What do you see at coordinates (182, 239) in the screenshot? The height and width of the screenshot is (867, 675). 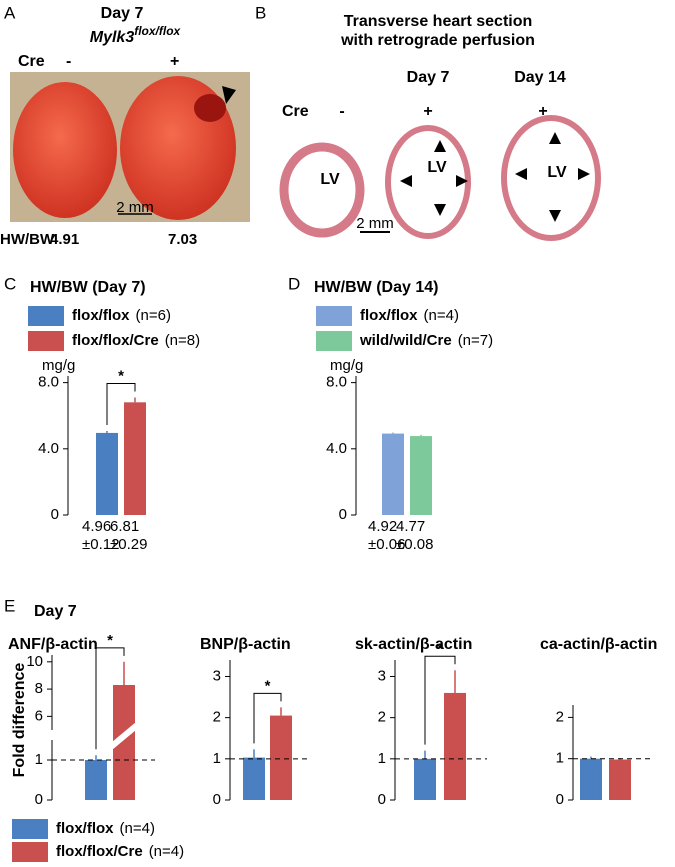 I see `ratio: 7.03` at bounding box center [182, 239].